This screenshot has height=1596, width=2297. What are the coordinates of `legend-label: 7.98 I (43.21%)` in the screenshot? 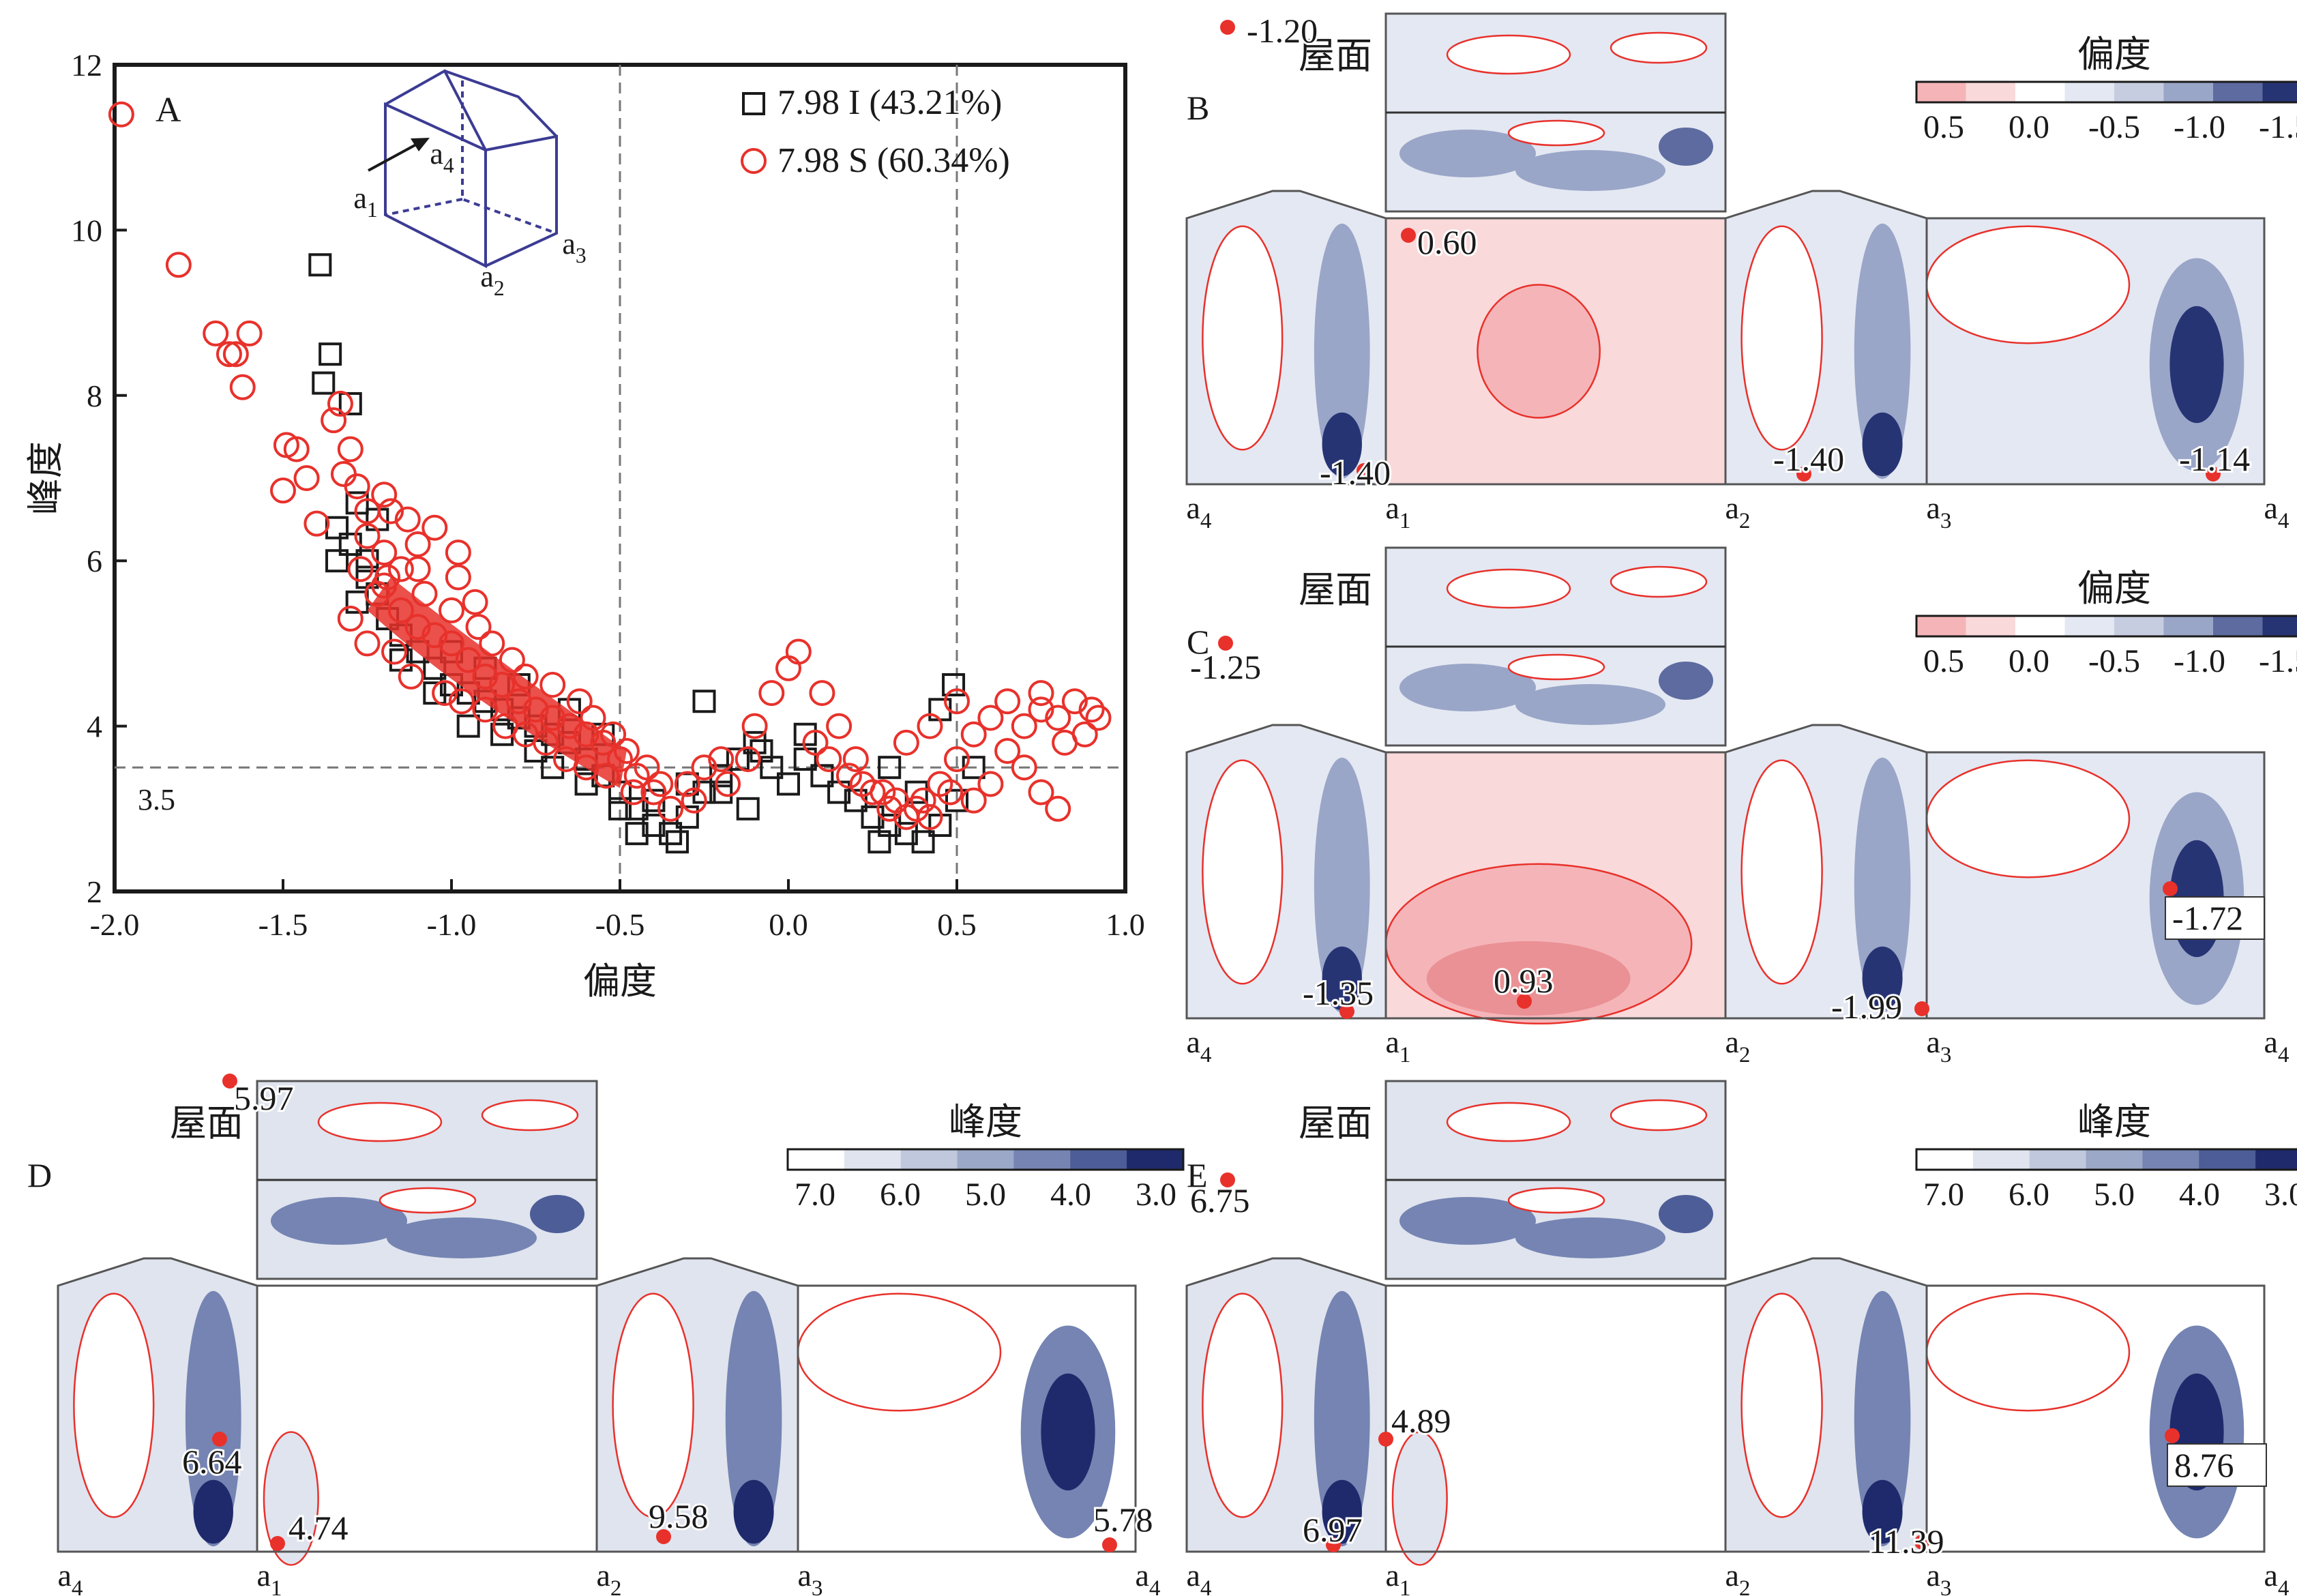 It's located at (889, 103).